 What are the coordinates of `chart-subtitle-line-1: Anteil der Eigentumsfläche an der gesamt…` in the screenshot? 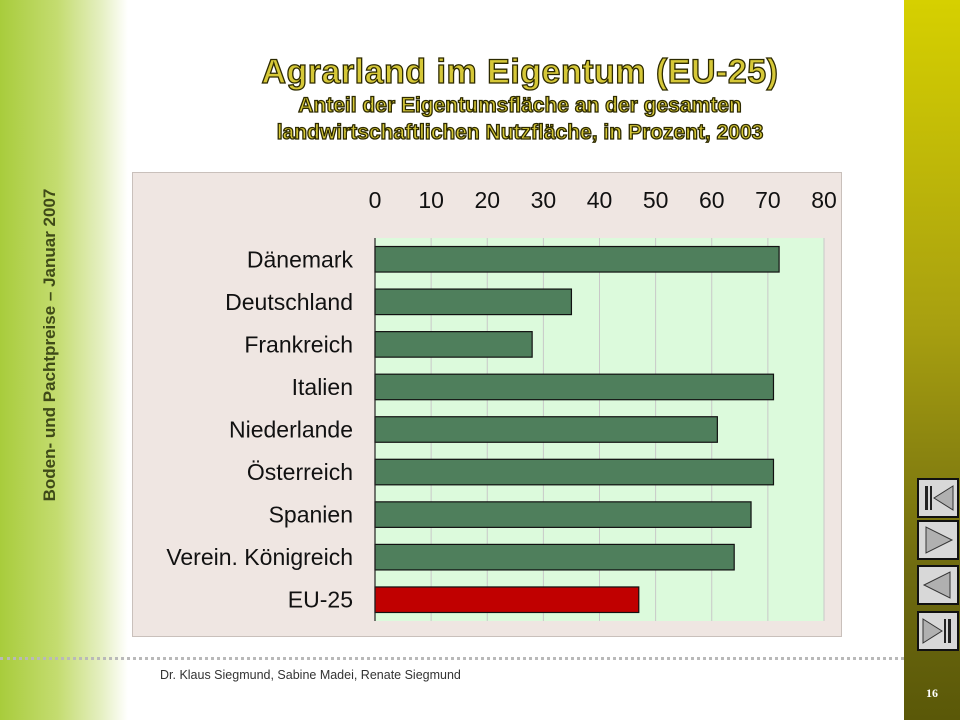 It's located at (520, 105).